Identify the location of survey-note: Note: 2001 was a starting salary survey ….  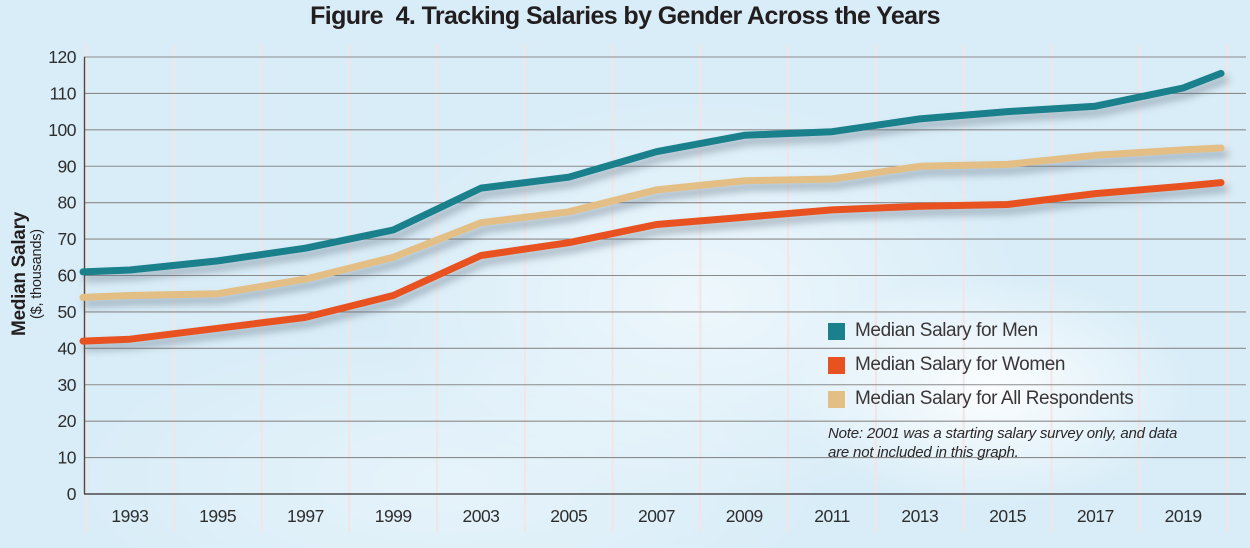
(1003, 443).